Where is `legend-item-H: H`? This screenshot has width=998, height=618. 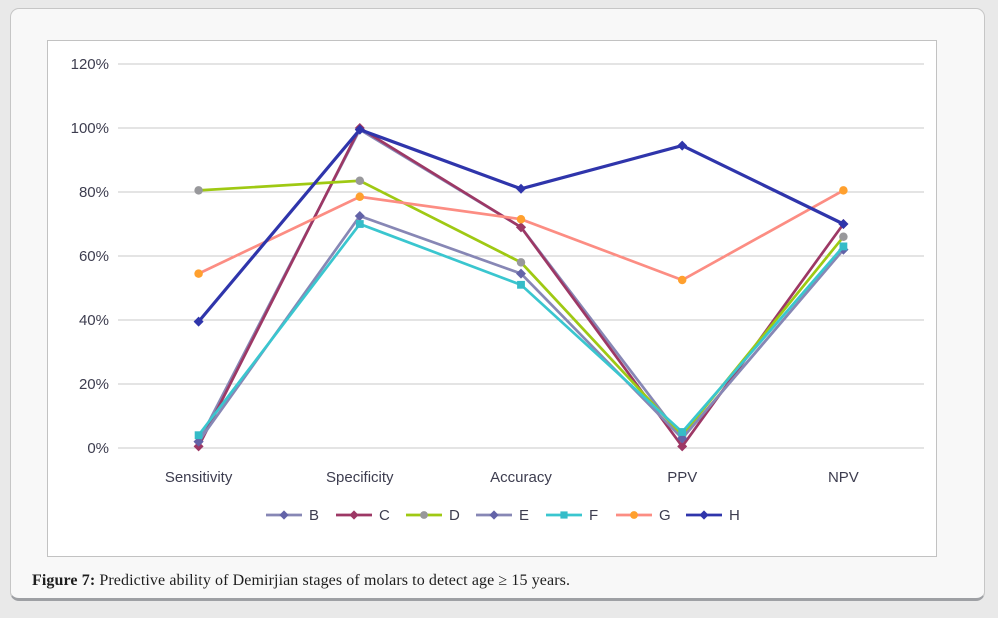
legend-item-H: H is located at coordinates (713, 515).